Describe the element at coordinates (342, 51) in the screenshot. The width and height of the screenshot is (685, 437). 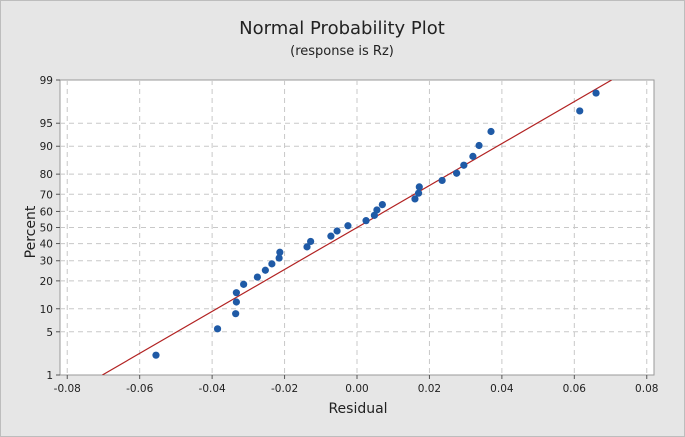
I see `chart-subtitle: (response is Rz)` at that location.